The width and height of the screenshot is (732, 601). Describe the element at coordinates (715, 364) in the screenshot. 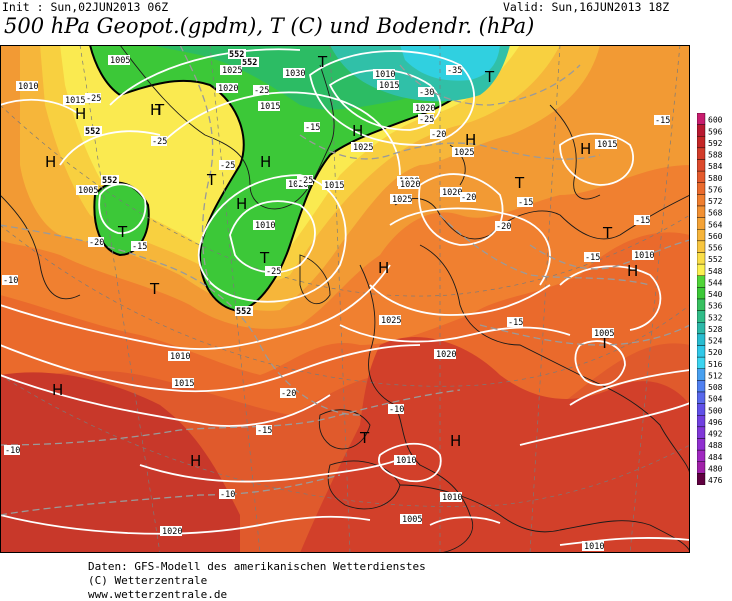

I see `scale-label: 516` at that location.